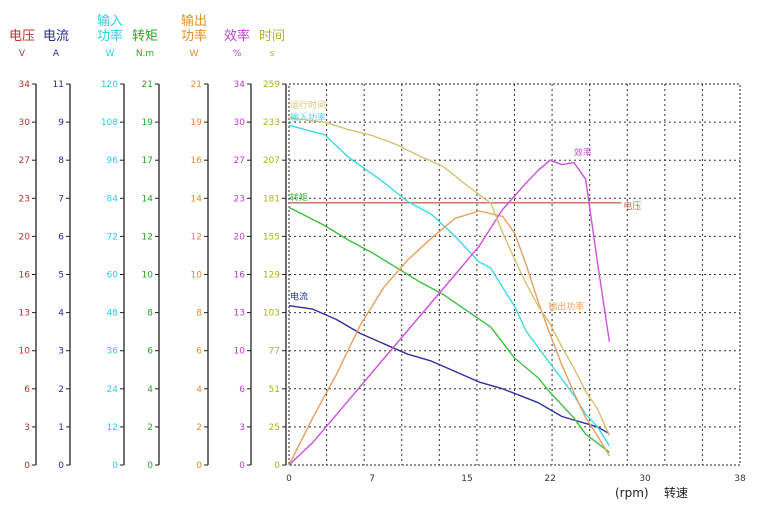 The height and width of the screenshot is (529, 762). Describe the element at coordinates (56, 36) in the screenshot. I see `y-axis-title: 电流` at that location.